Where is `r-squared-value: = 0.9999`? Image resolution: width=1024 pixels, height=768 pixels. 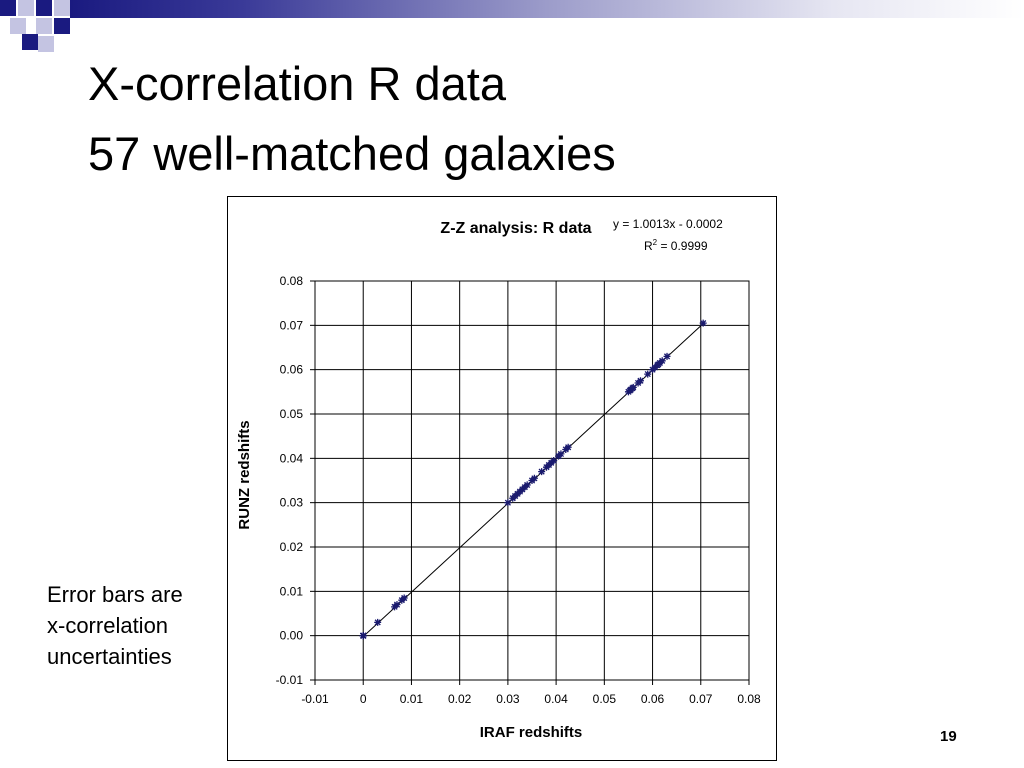
r-squared-value: = 0.9999 is located at coordinates (682, 246).